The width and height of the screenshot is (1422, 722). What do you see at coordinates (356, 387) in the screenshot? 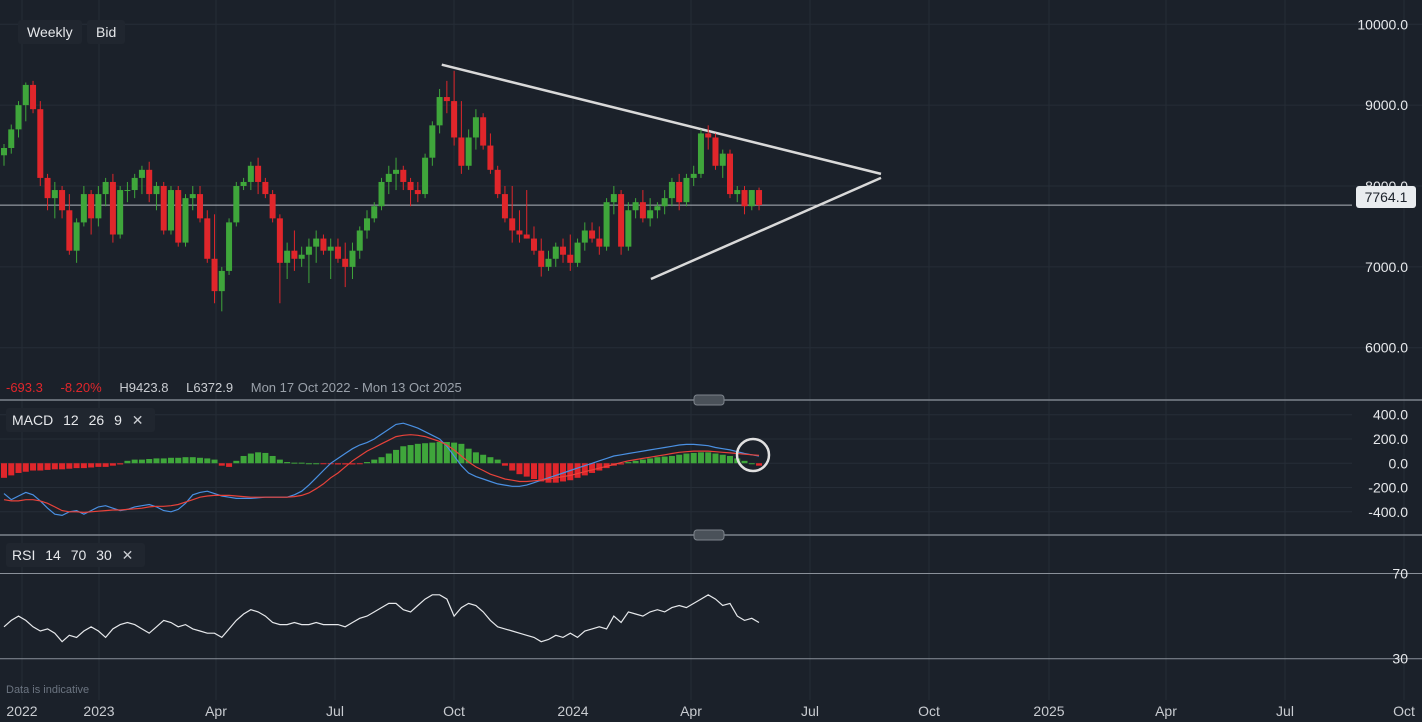
I see `date-range: Mon 17 Oct 2022 - Mon 13 Oct 2025` at bounding box center [356, 387].